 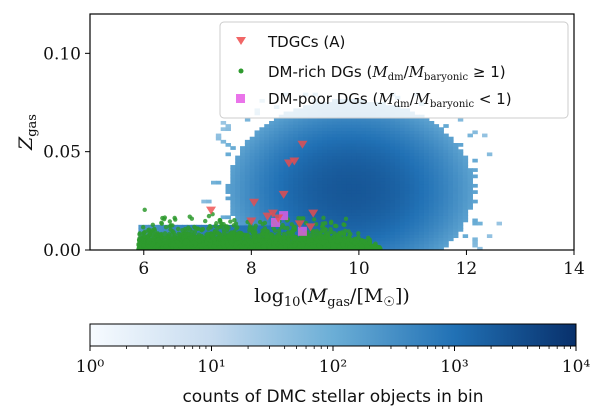 What do you see at coordinates (211, 367) in the screenshot?
I see `colorbar-tick-label: 10¹` at bounding box center [211, 367].